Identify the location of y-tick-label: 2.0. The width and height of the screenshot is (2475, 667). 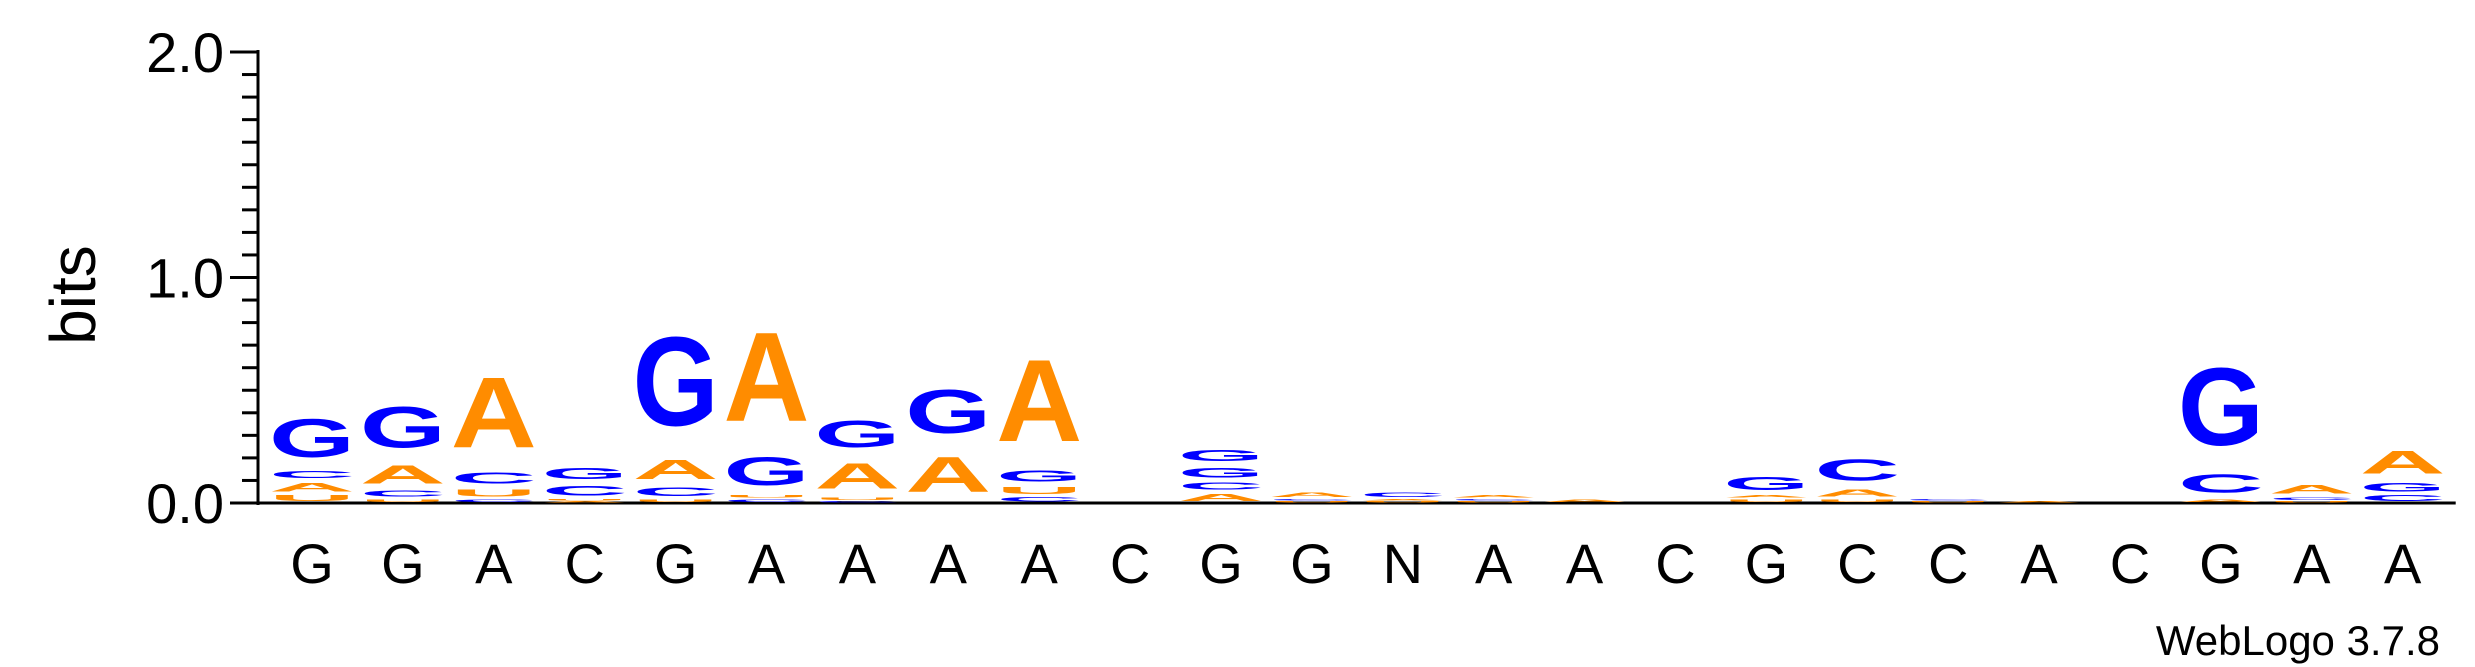
(185, 52).